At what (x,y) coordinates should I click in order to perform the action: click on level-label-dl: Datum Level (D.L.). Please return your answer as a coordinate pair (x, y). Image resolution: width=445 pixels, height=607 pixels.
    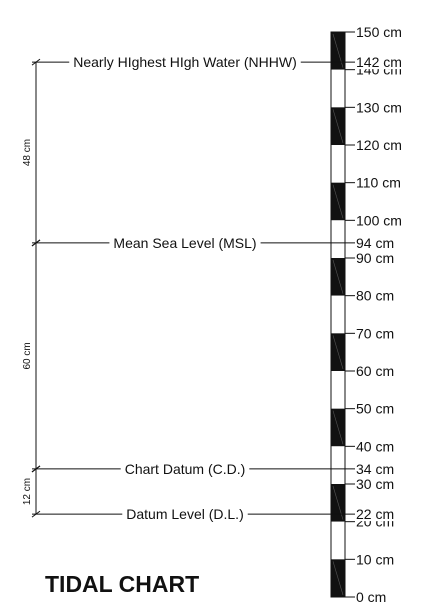
    Looking at the image, I should click on (184, 514).